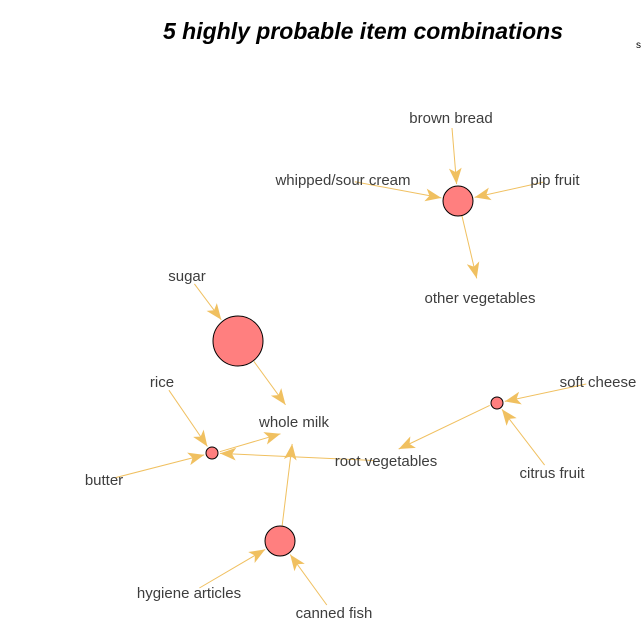 The width and height of the screenshot is (641, 627). Describe the element at coordinates (212, 453) in the screenshot. I see `rule-node-rule3` at that location.